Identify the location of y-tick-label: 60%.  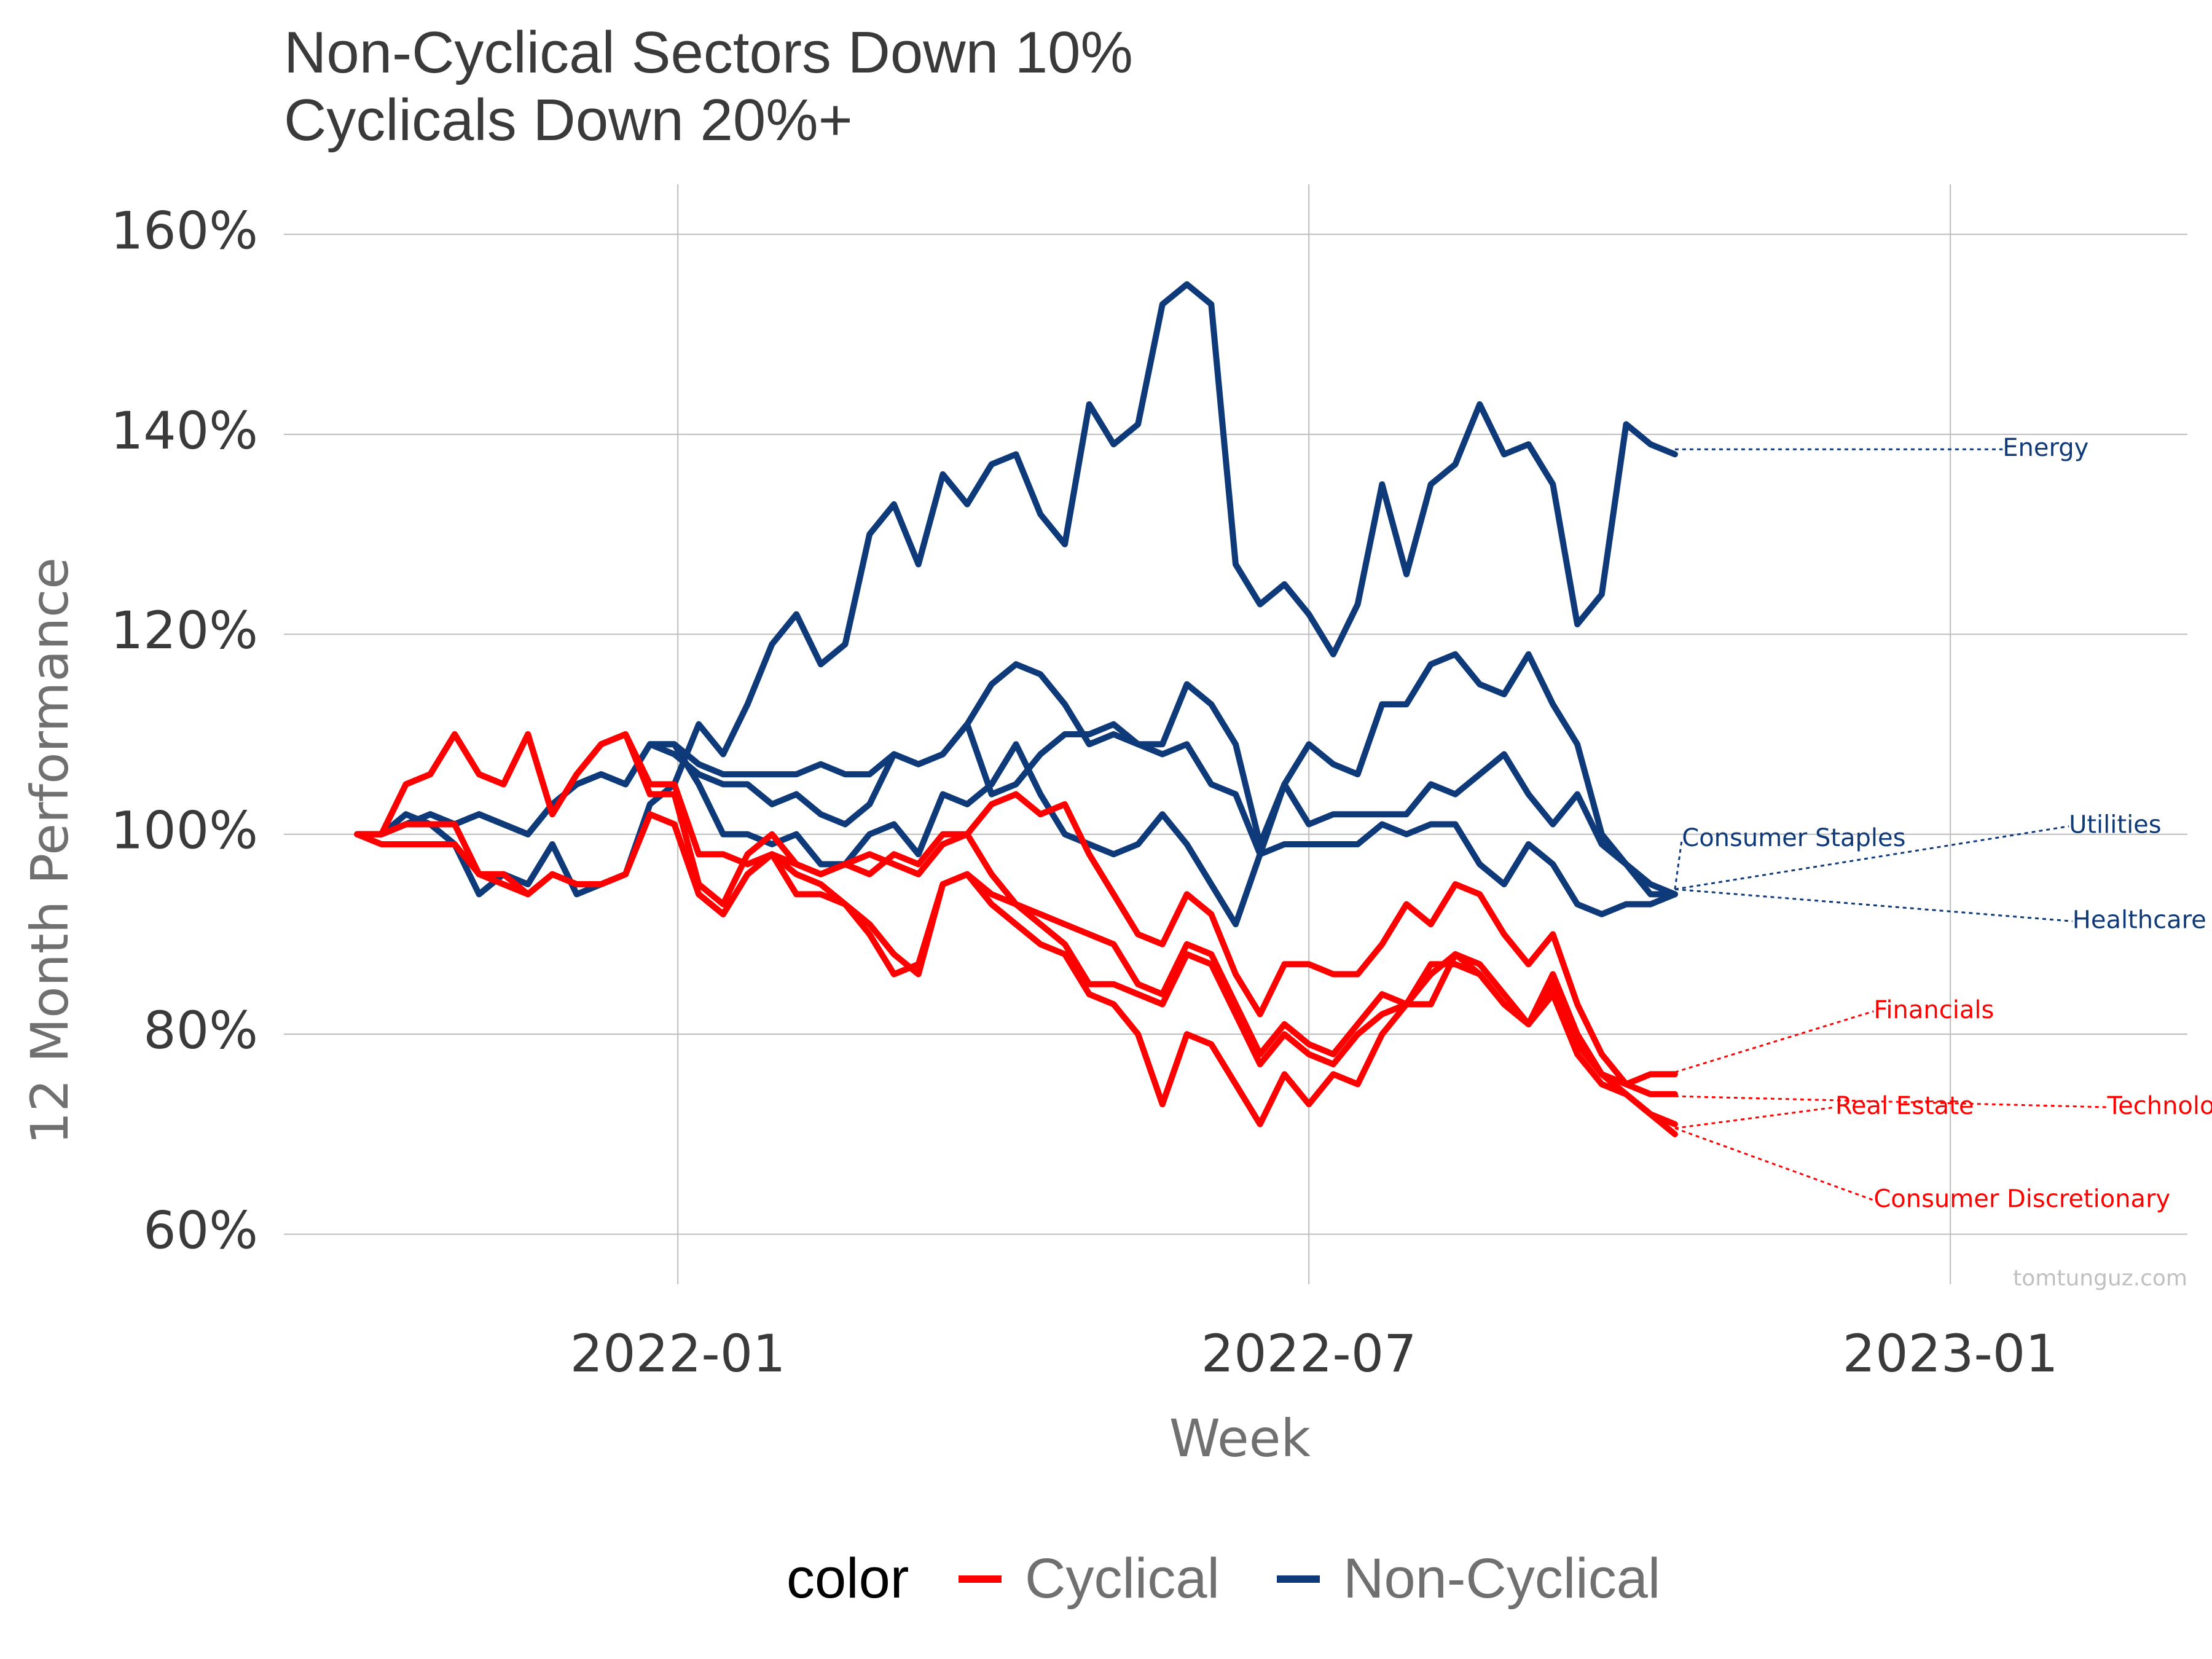
(200, 1231).